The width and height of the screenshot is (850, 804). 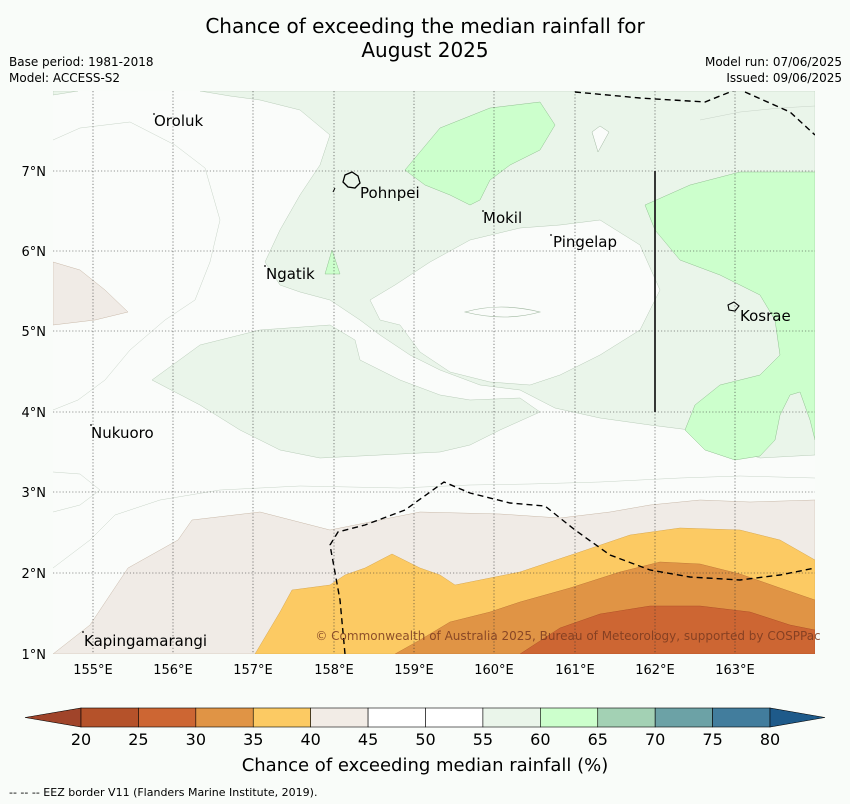 I want to click on model-name: Model: ACCESS-S2, so click(x=65, y=78).